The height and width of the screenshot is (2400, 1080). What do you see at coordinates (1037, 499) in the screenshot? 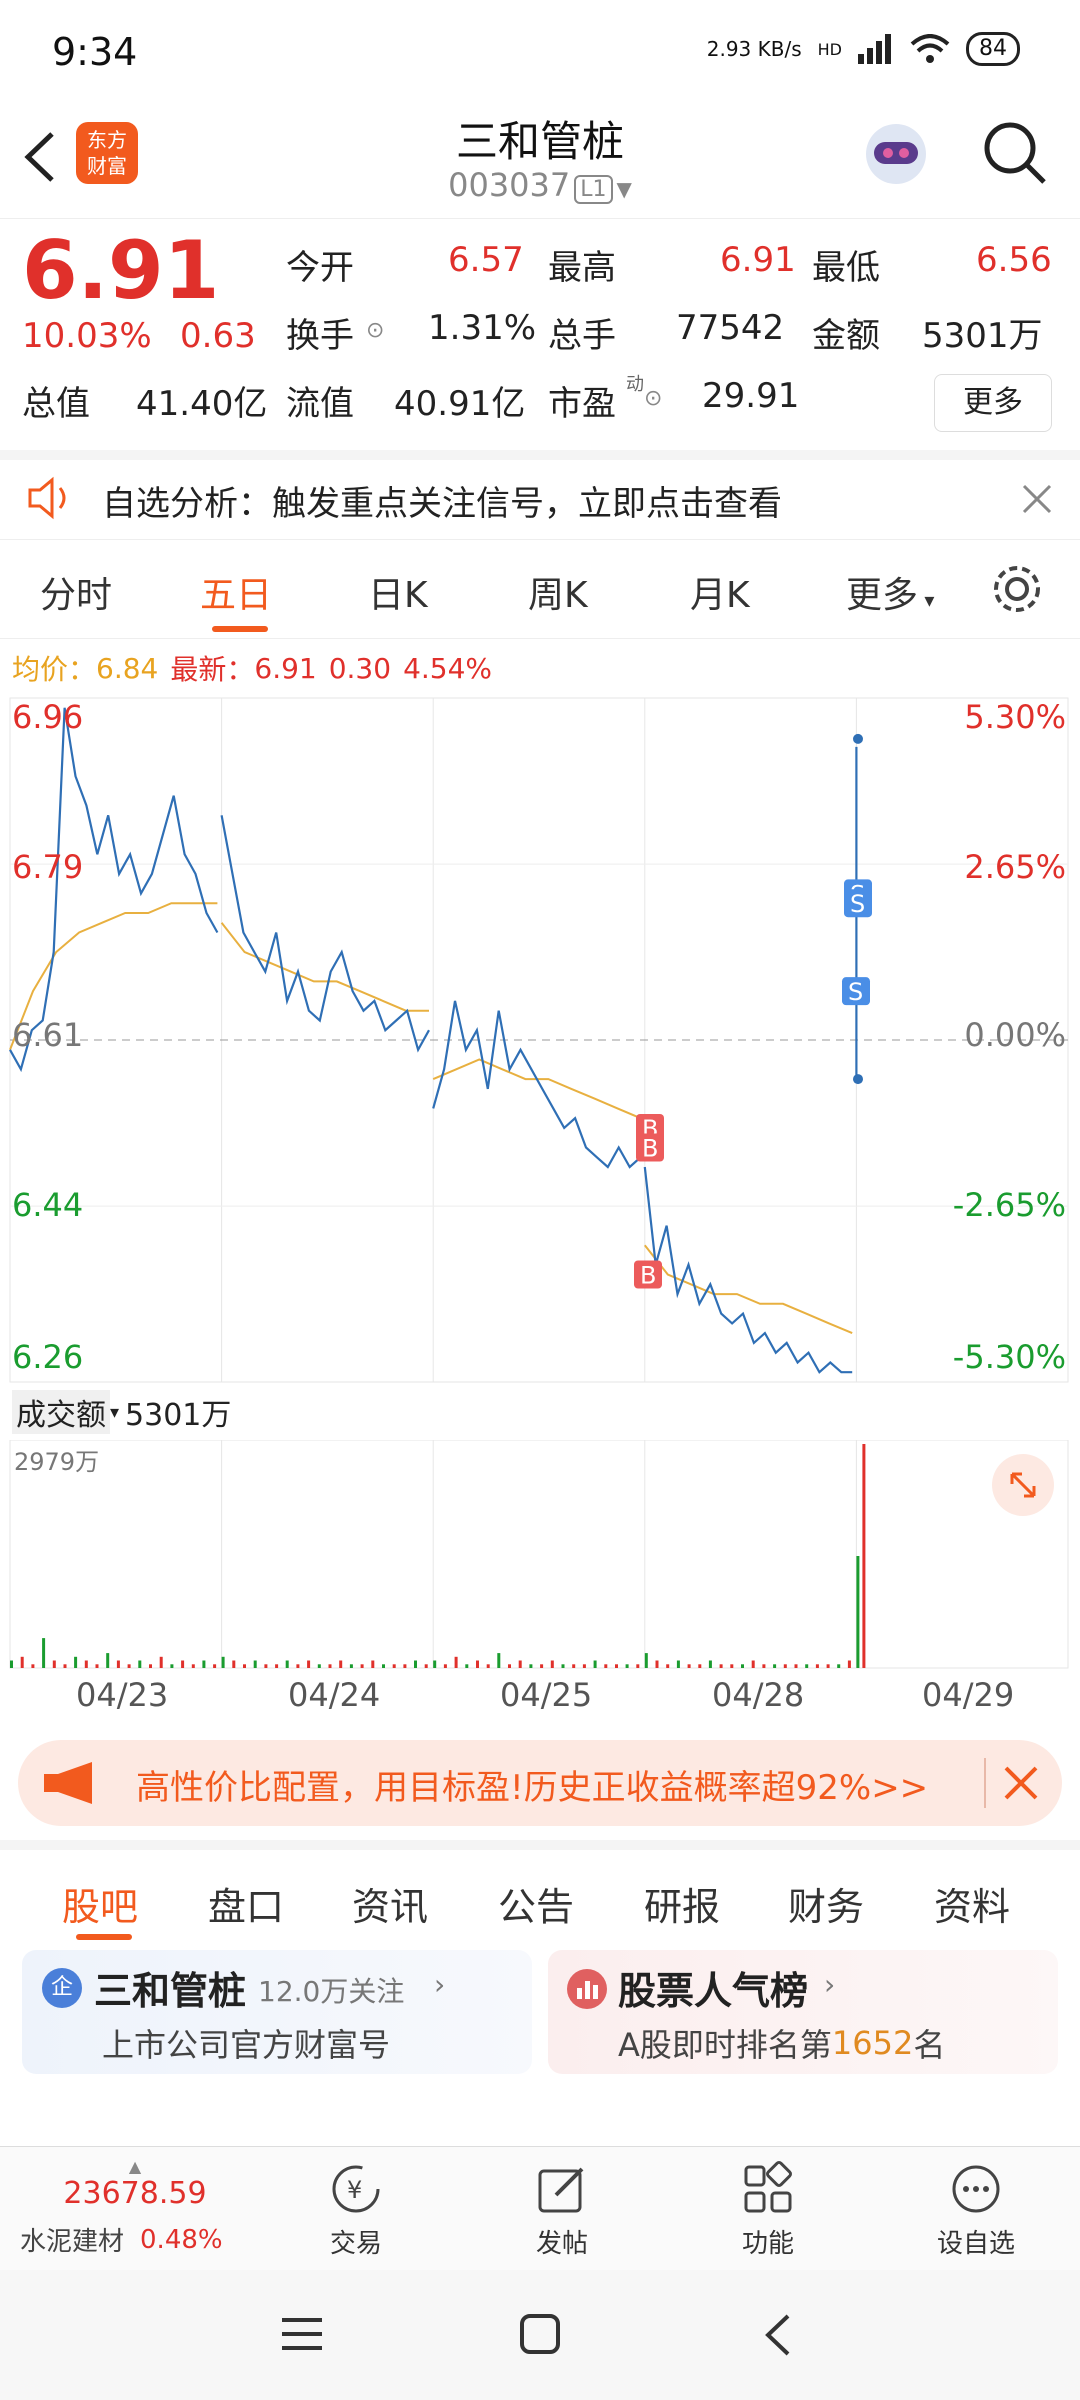
I see `close-icon` at bounding box center [1037, 499].